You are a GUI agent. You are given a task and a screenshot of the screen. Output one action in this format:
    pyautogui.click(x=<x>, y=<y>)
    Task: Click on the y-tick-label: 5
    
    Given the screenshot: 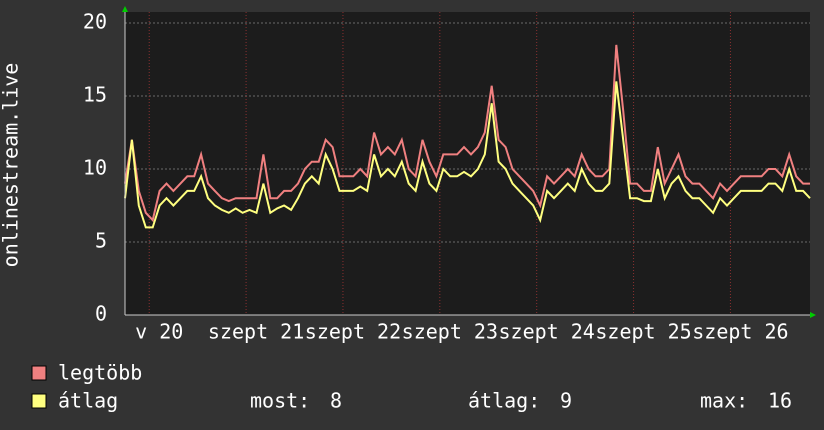 What is the action you would take?
    pyautogui.click(x=101, y=241)
    